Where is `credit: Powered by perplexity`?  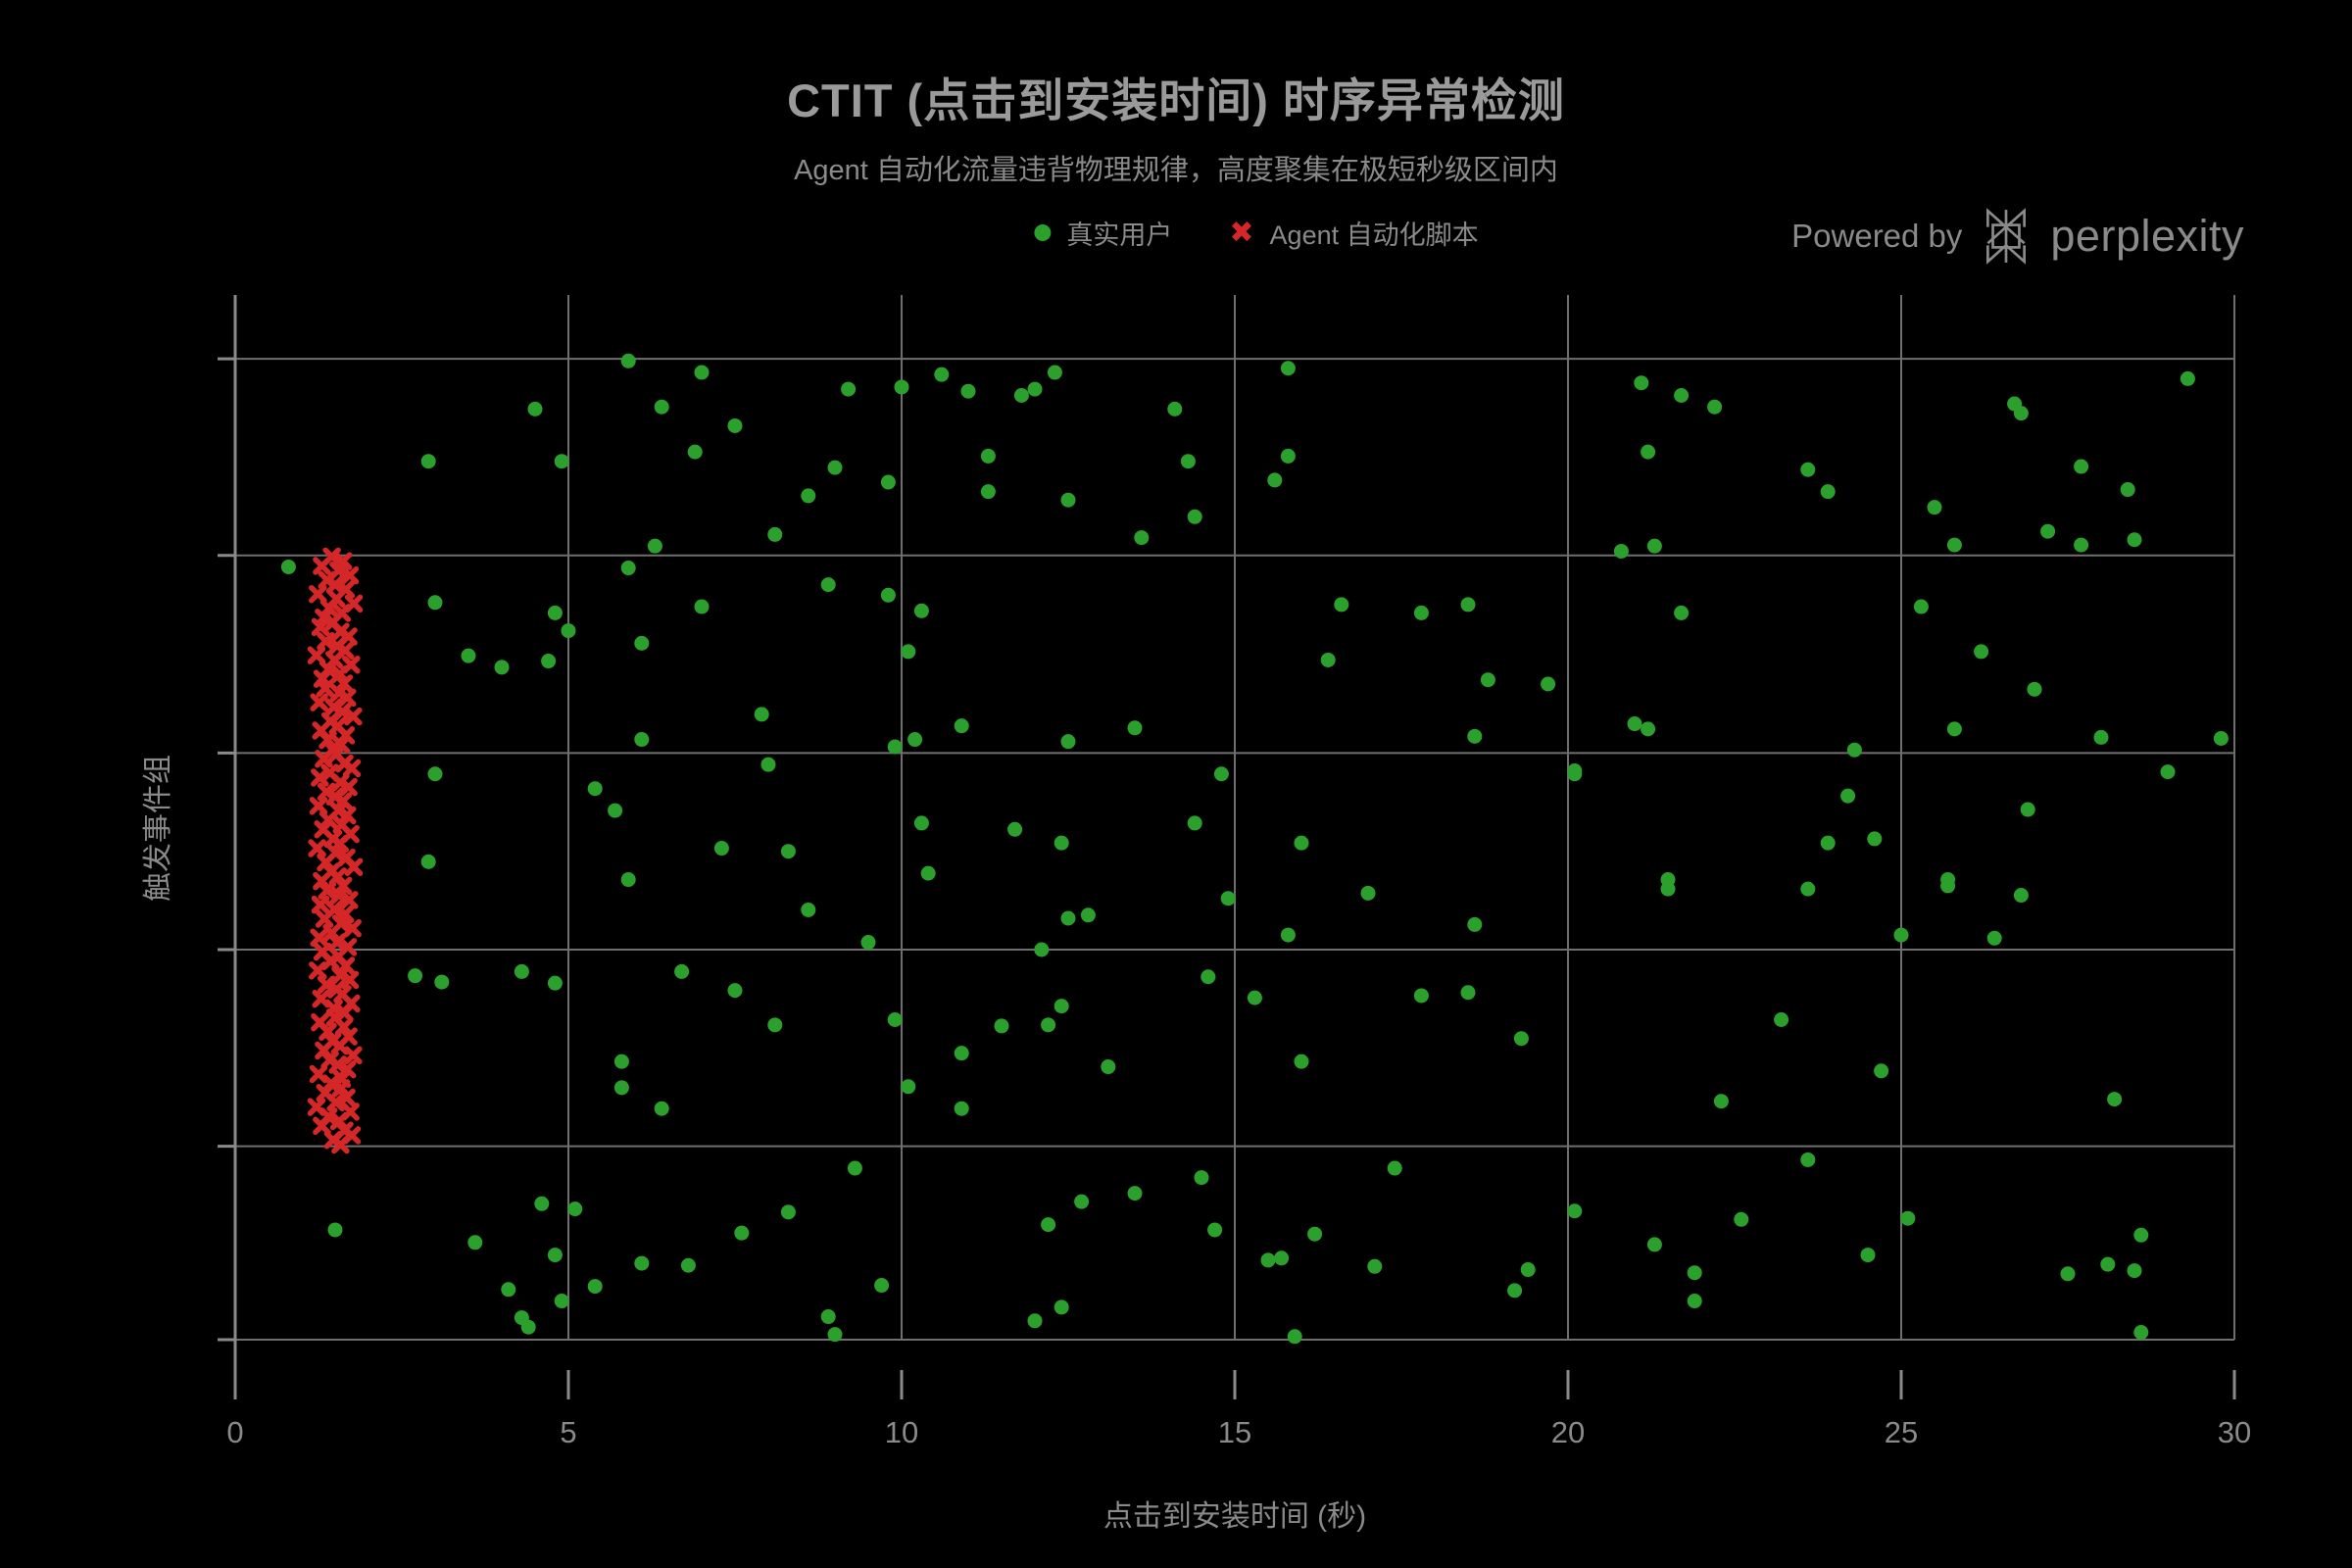
credit: Powered by perplexity is located at coordinates (1122, 236).